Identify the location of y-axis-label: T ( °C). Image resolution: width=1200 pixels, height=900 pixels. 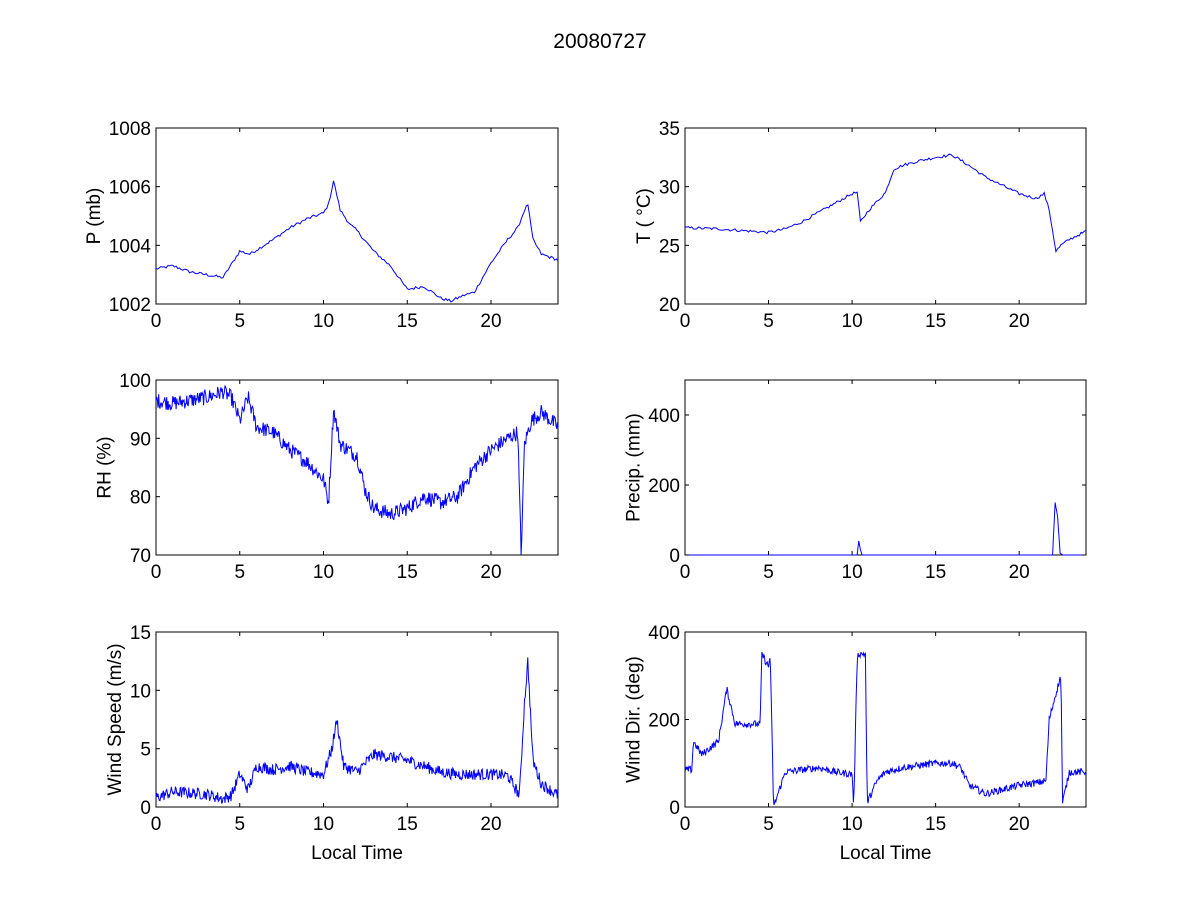
(644, 216).